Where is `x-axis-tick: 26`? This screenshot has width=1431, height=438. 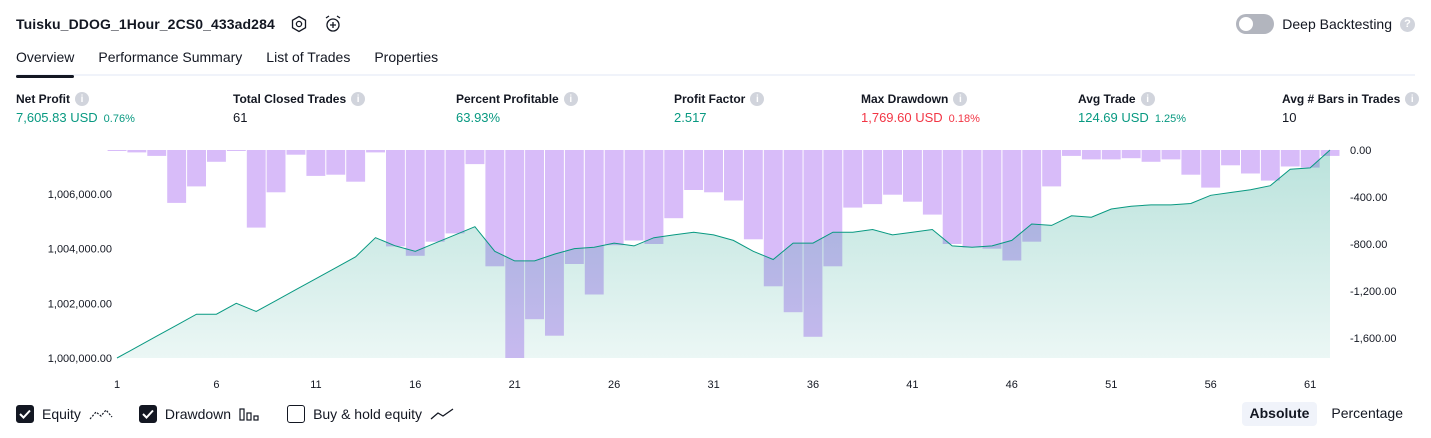 x-axis-tick: 26 is located at coordinates (614, 385).